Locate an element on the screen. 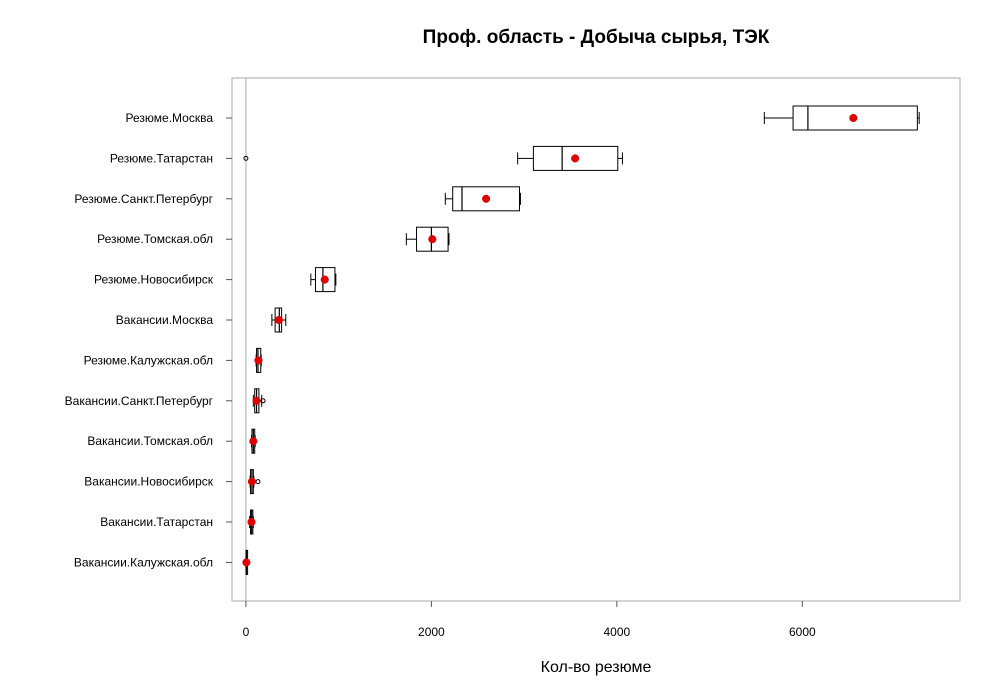  y-category-label: Вакансии.Москва is located at coordinates (165, 320).